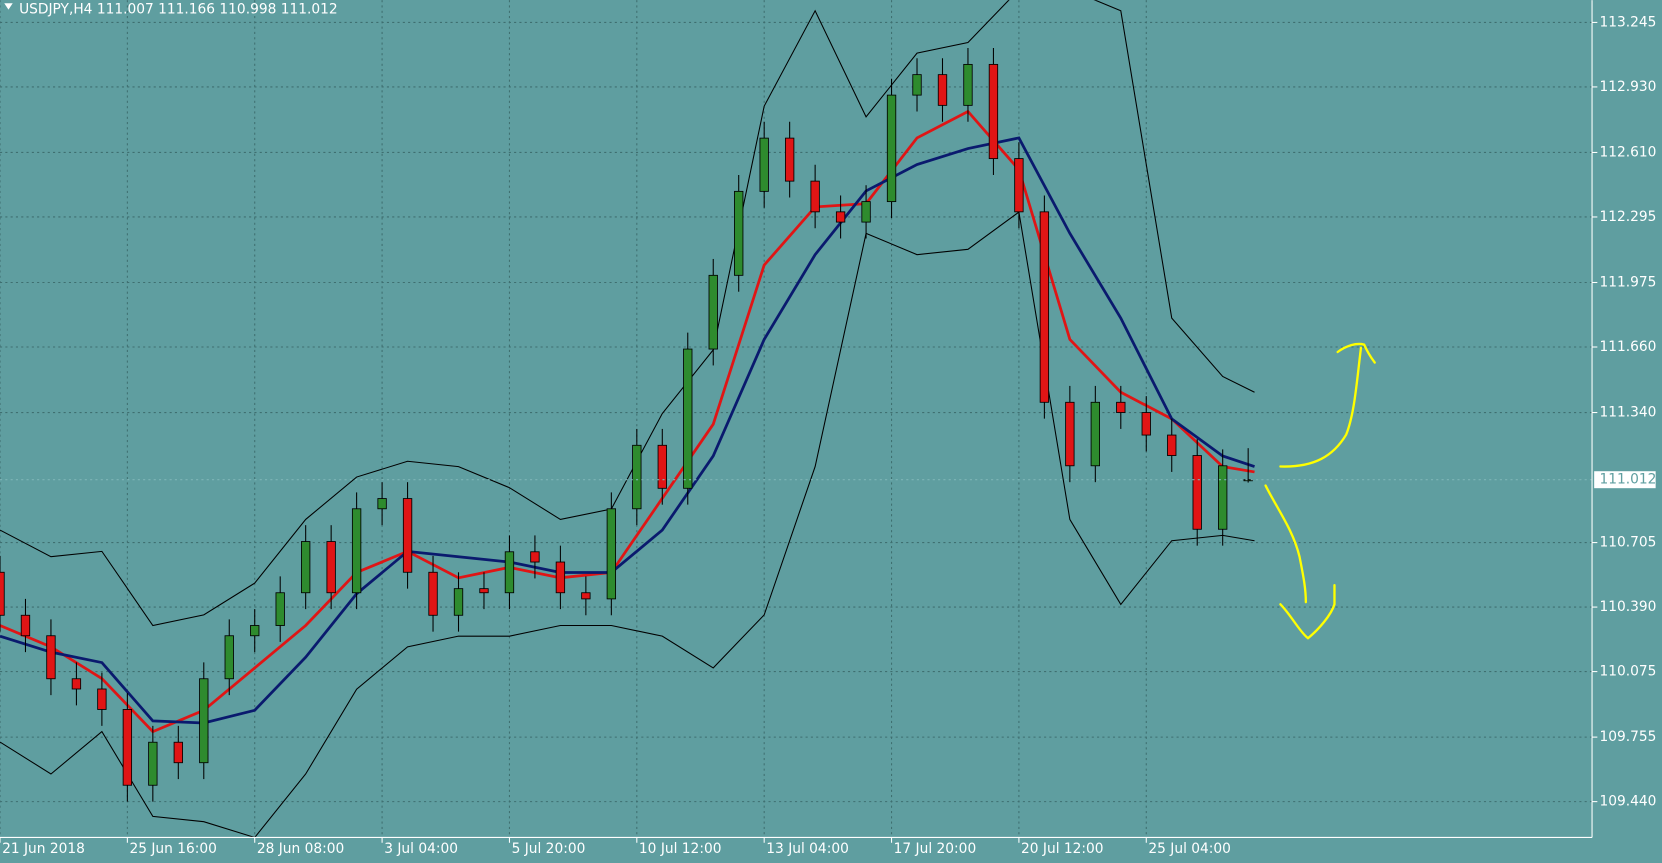 The height and width of the screenshot is (863, 1662). What do you see at coordinates (1627, 413) in the screenshot?
I see `y-tick-label: 111.340` at bounding box center [1627, 413].